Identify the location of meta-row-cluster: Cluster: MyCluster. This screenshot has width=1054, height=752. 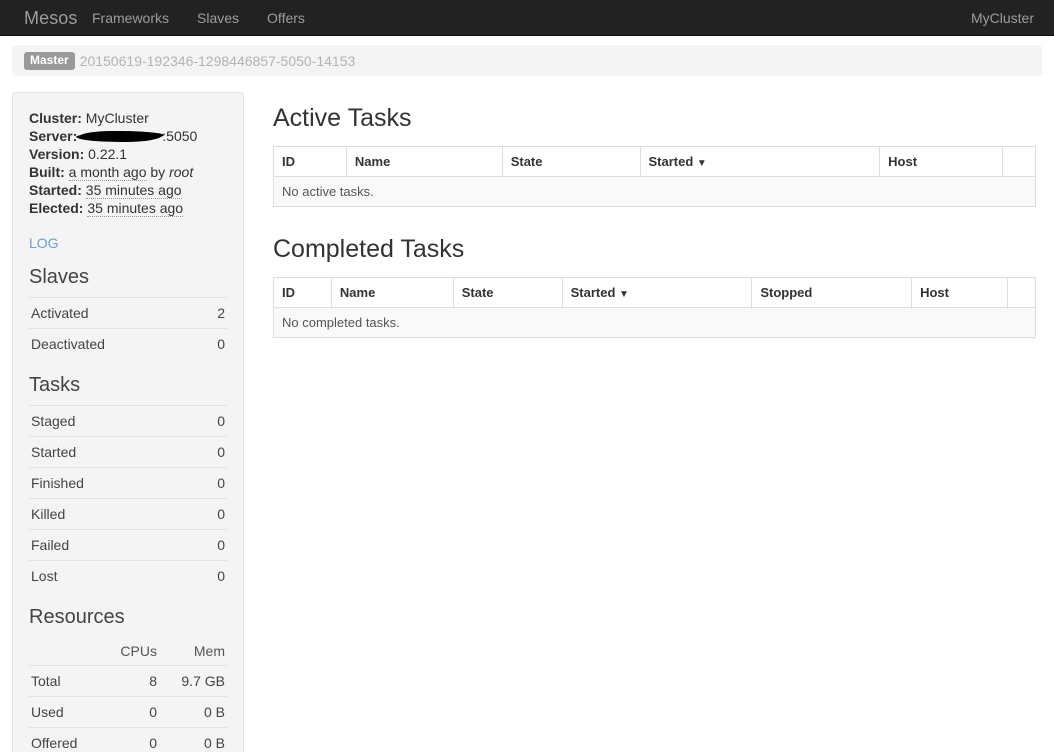
(128, 118).